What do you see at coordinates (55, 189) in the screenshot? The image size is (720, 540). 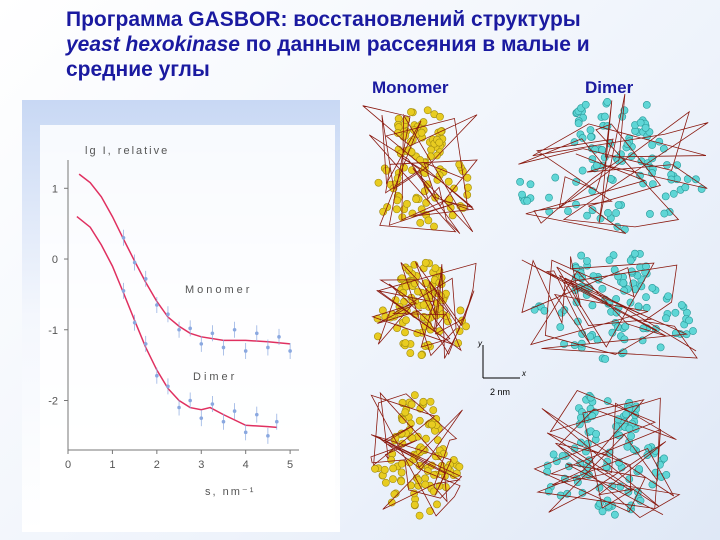 I see `y-tick-label: 1` at bounding box center [55, 189].